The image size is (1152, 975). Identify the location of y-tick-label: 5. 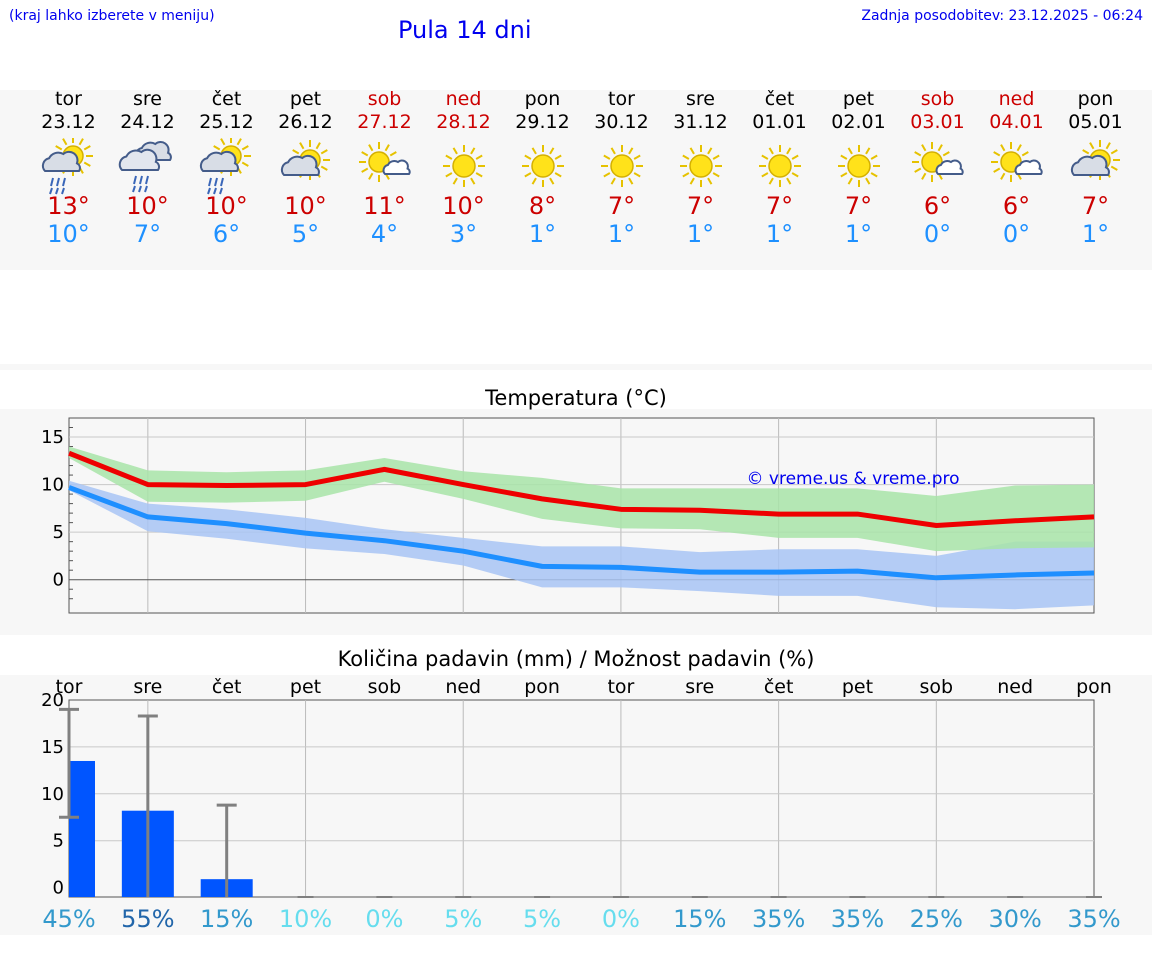
(58, 841).